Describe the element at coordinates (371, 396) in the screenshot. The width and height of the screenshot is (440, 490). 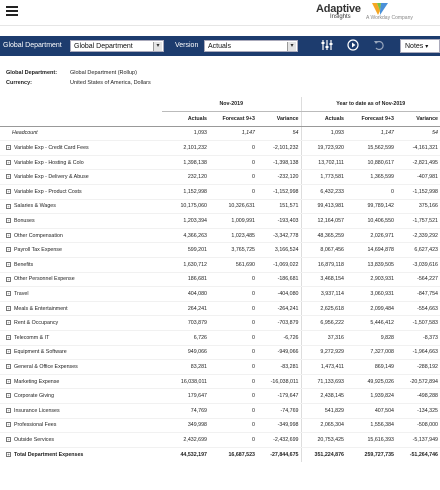
I see `cell: 1,939,824` at that location.